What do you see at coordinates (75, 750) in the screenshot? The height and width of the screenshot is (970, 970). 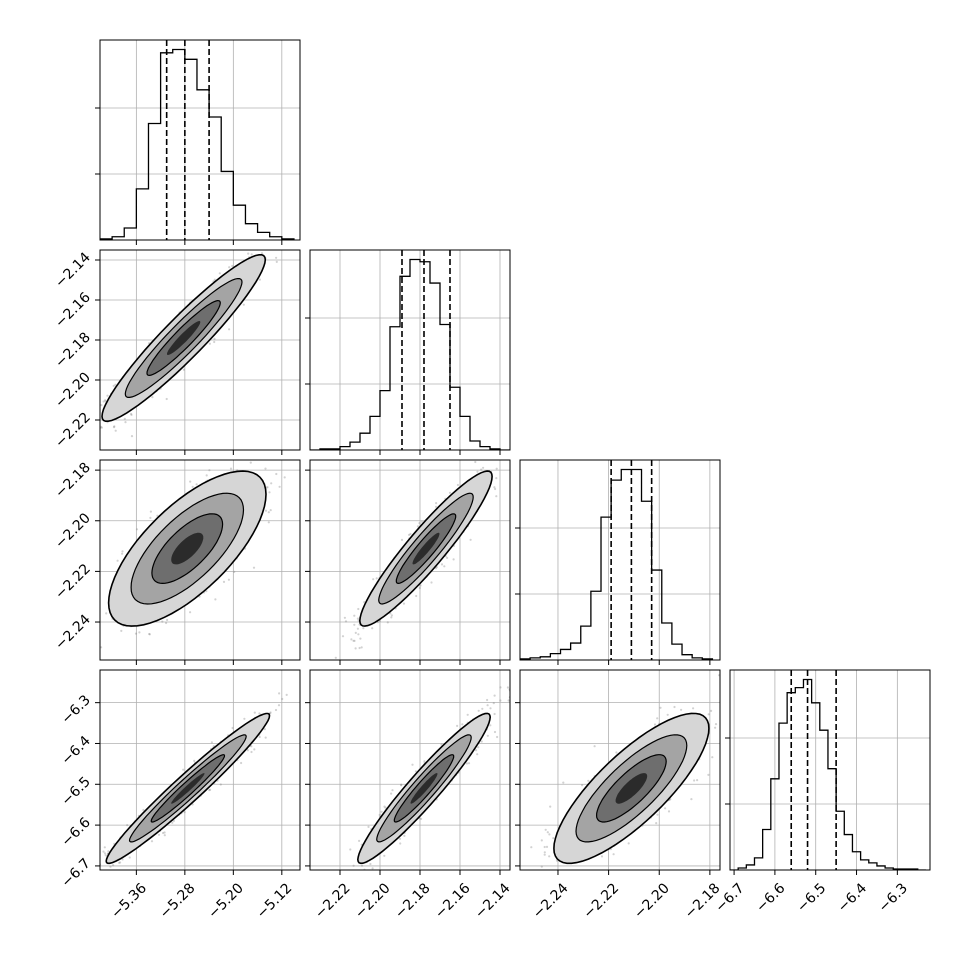 I see `y-tick-label: −6.4` at bounding box center [75, 750].